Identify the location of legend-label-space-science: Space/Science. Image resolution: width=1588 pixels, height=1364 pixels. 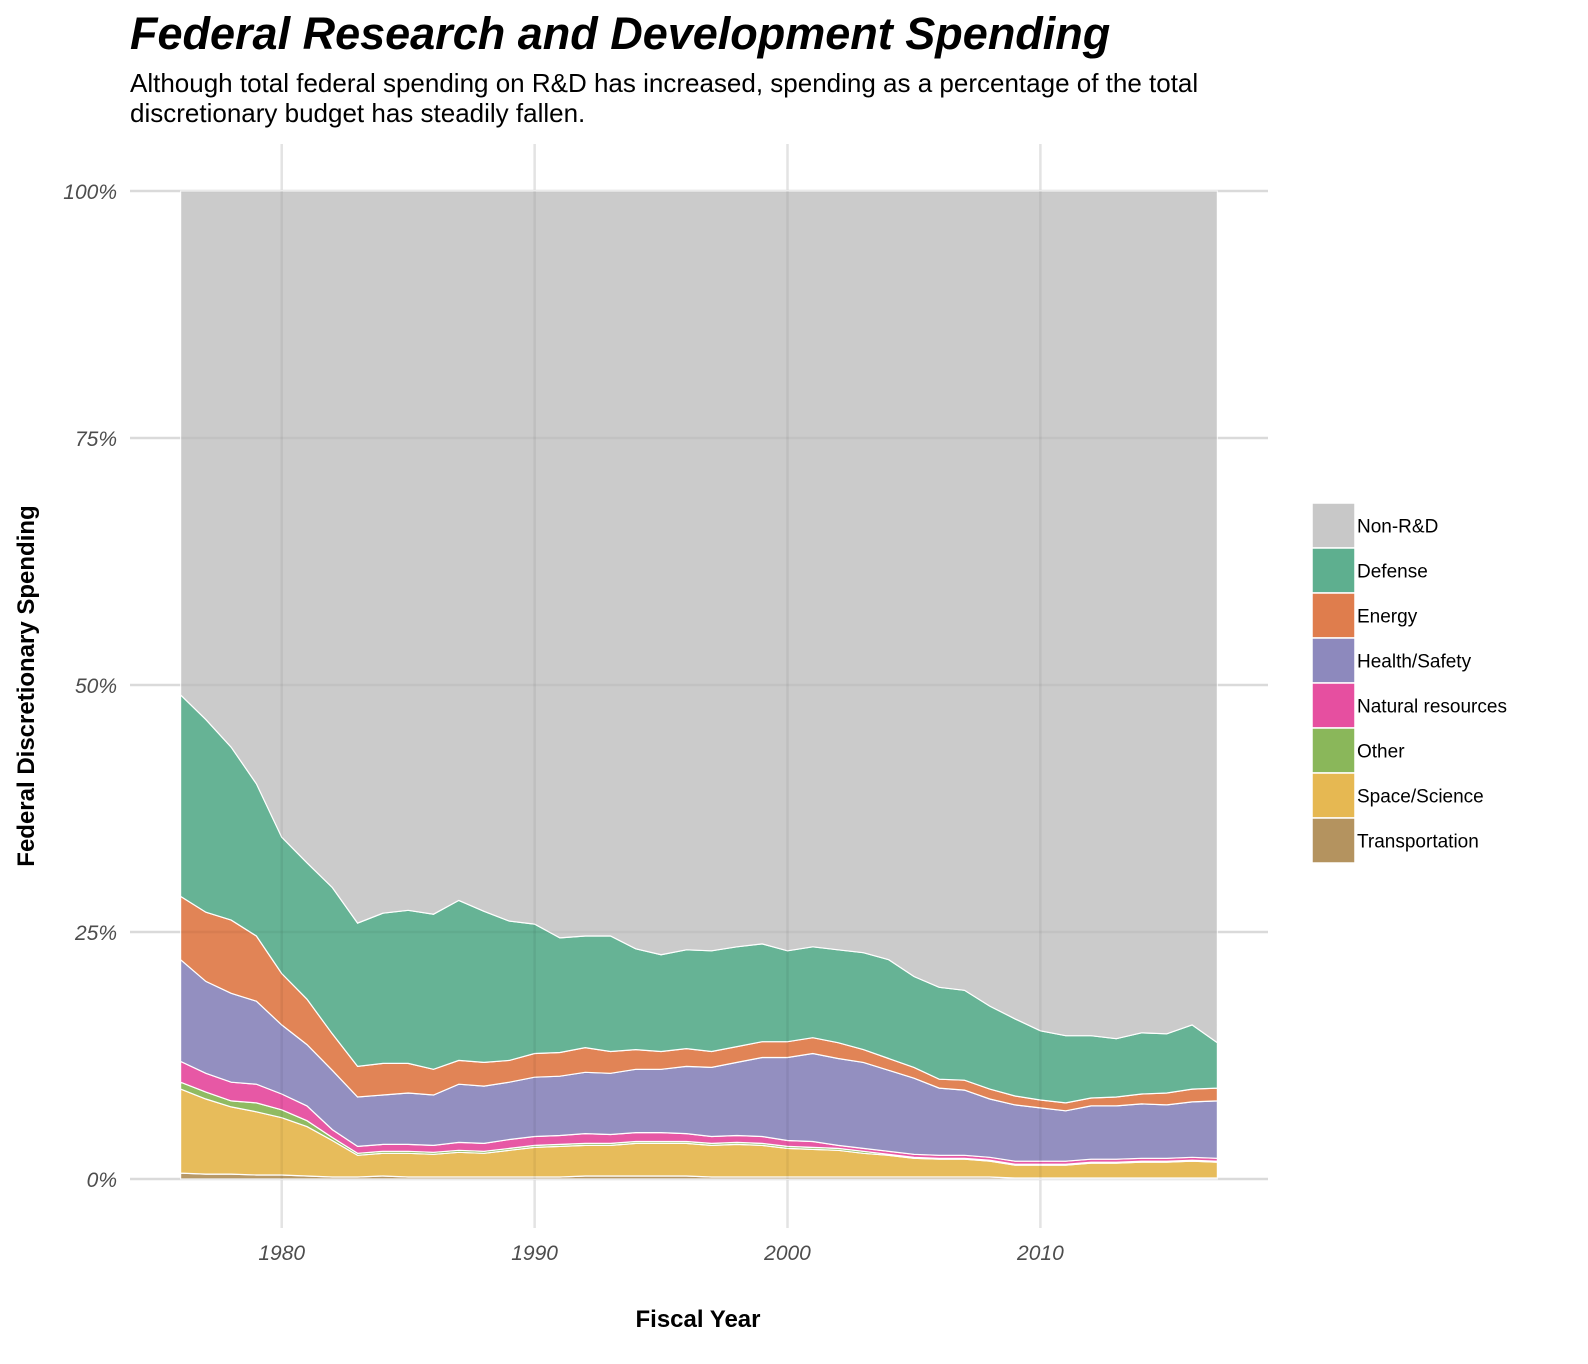
(1420, 797).